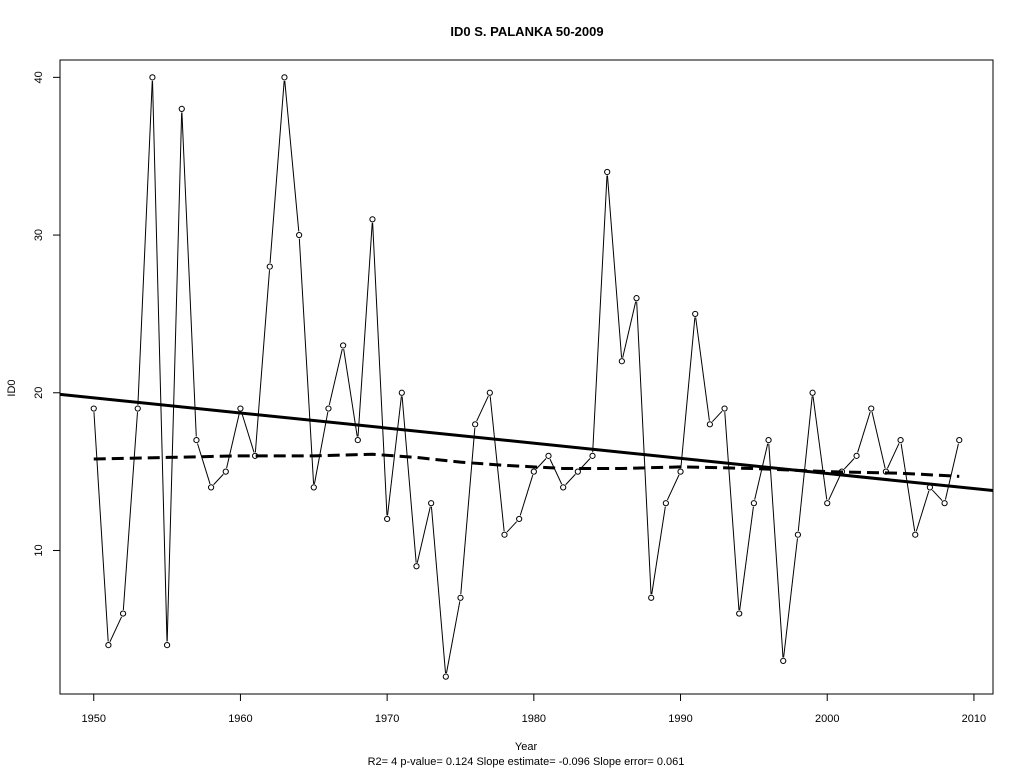 The image size is (1024, 768). What do you see at coordinates (526, 442) in the screenshot?
I see `trend-line` at bounding box center [526, 442].